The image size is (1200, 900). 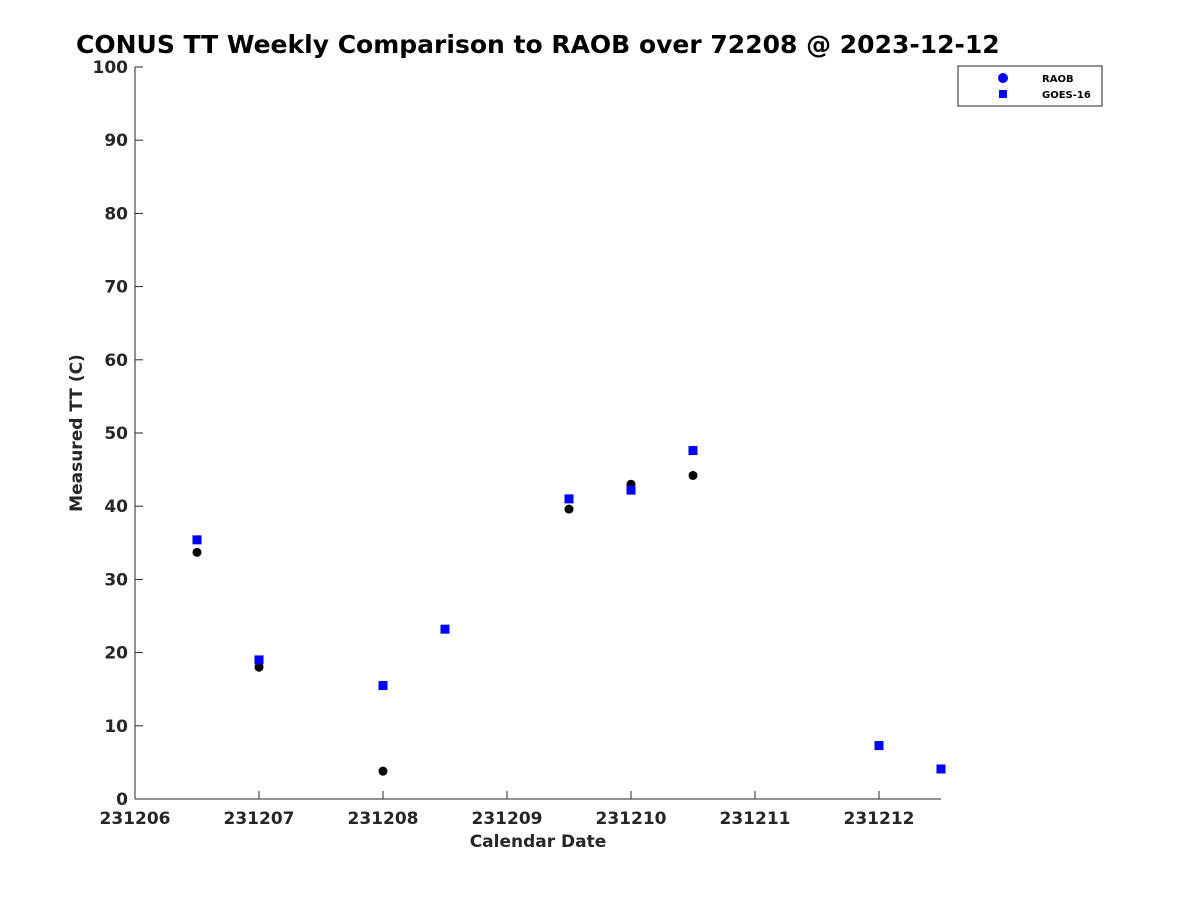 What do you see at coordinates (538, 842) in the screenshot?
I see `x-axis-label: Calendar Date` at bounding box center [538, 842].